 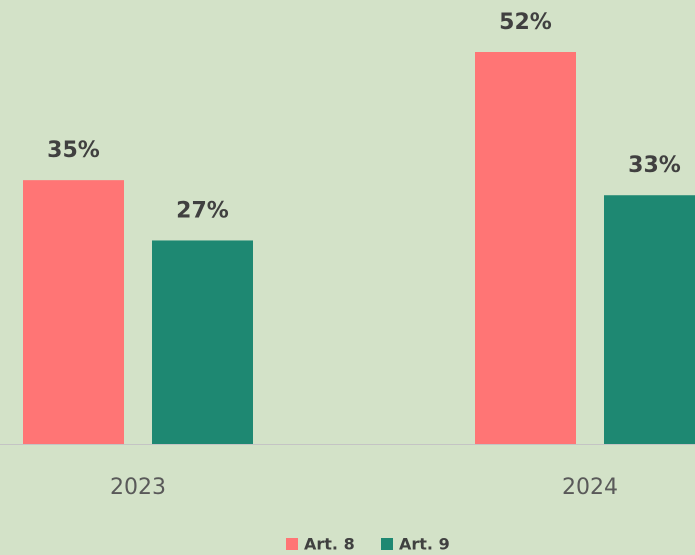 I want to click on x-tick-label: 2023, so click(x=138, y=487).